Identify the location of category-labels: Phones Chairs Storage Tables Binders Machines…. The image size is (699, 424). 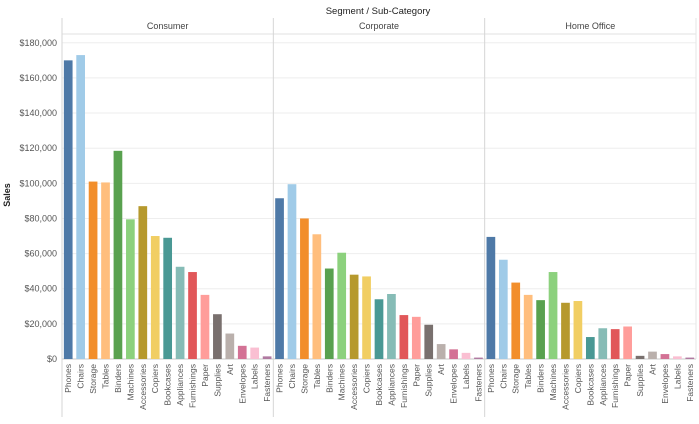
(379, 386).